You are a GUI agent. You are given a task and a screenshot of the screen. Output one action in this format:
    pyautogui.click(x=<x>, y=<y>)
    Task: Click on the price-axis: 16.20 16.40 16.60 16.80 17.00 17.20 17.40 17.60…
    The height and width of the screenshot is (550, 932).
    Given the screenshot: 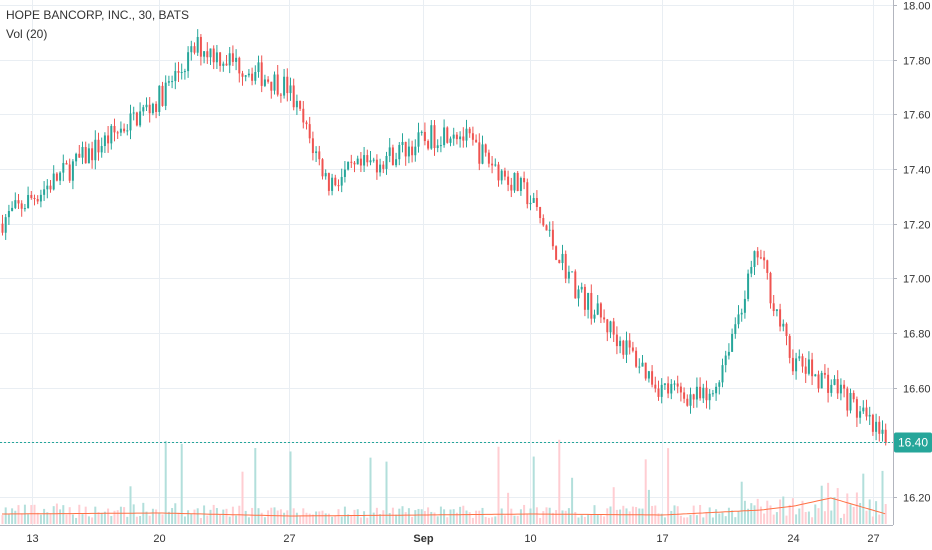 What is the action you would take?
    pyautogui.click(x=912, y=253)
    